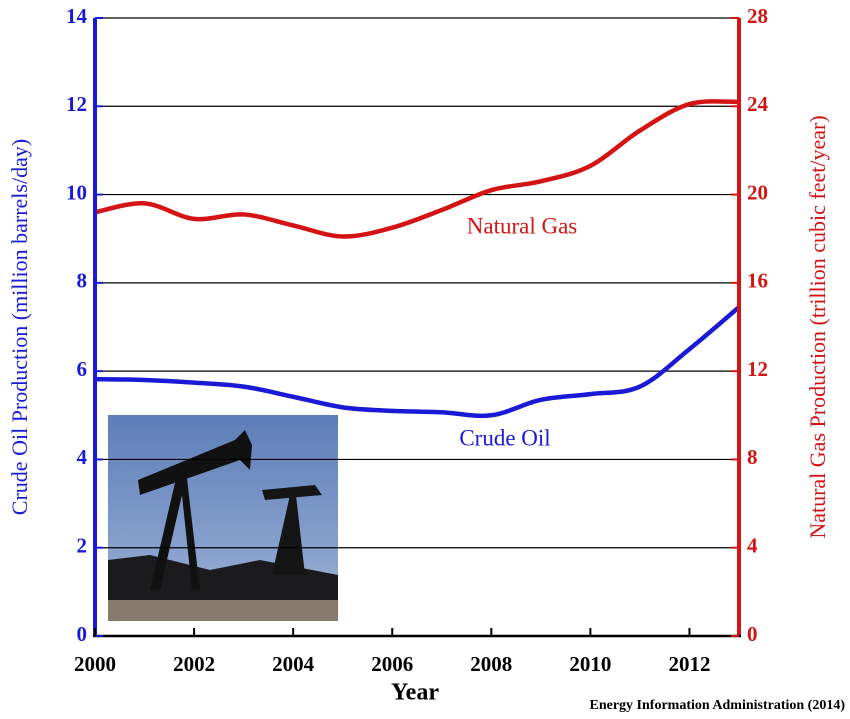 This screenshot has width=850, height=719. What do you see at coordinates (392, 664) in the screenshot?
I see `x-tick-label: 2006` at bounding box center [392, 664].